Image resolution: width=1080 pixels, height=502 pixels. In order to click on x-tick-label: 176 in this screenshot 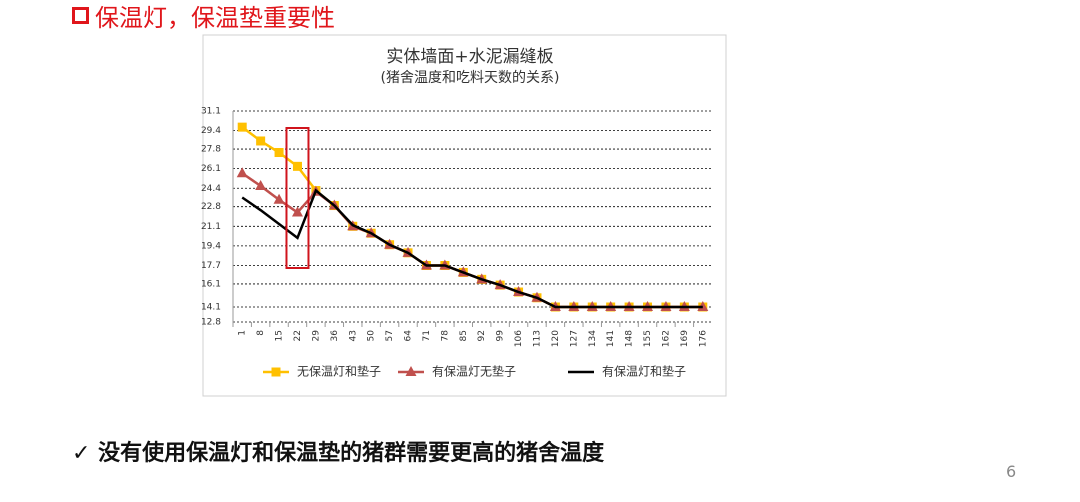, I will do `click(703, 338)`.